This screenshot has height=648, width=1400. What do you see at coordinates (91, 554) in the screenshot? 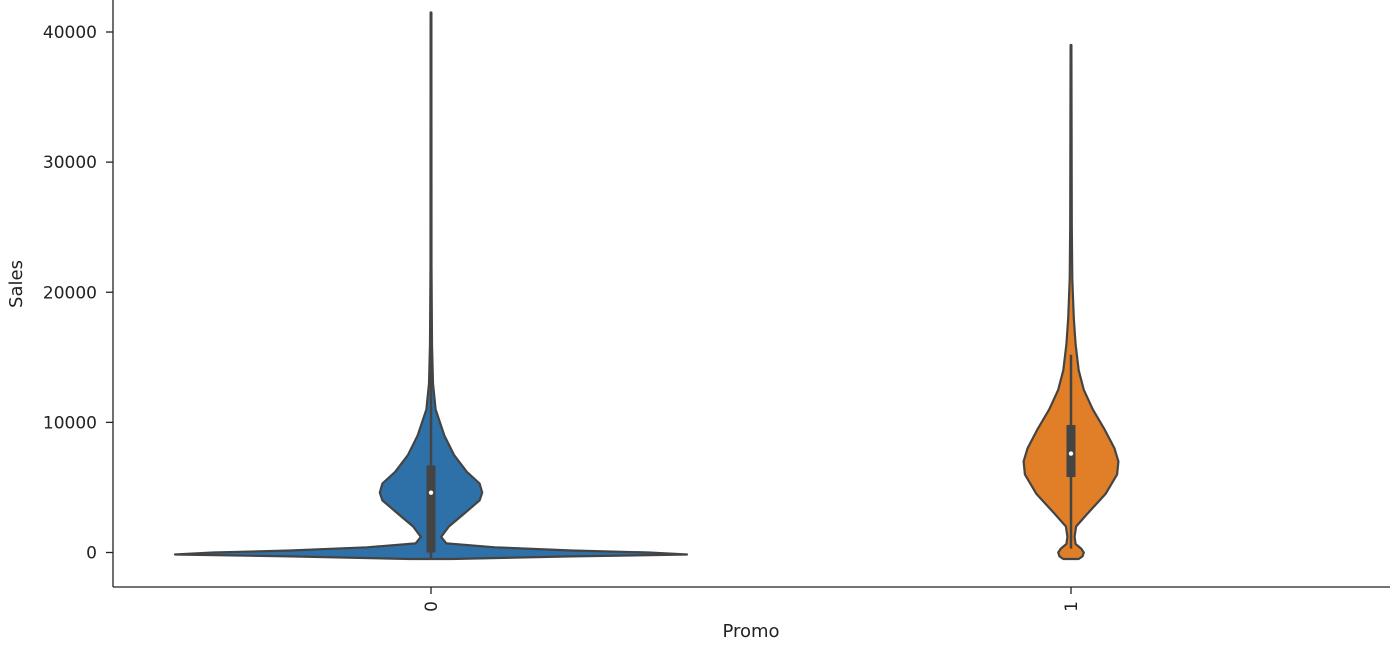
I see `y-tick-label: 0` at bounding box center [91, 554].